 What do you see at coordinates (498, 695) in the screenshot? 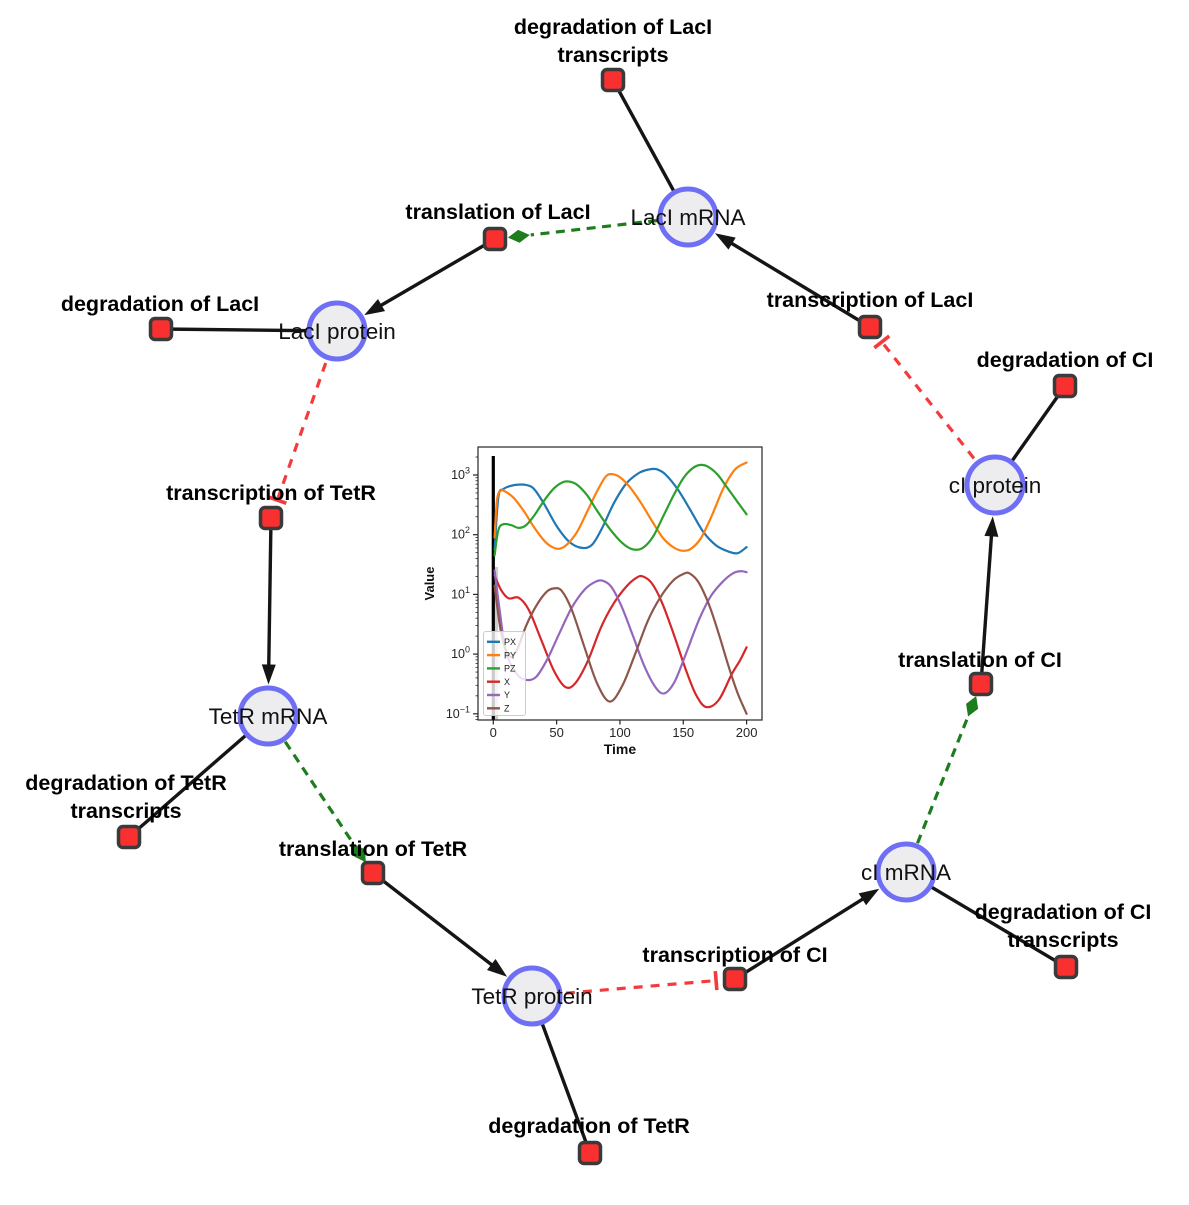
I see `legend-entry-Y: Y` at bounding box center [498, 695].